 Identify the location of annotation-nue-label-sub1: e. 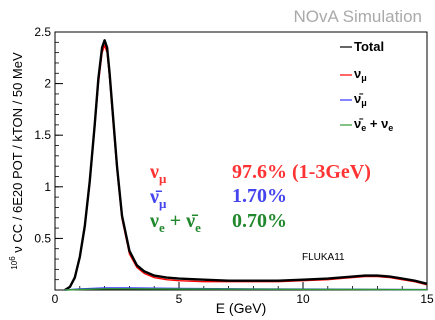
(162, 227).